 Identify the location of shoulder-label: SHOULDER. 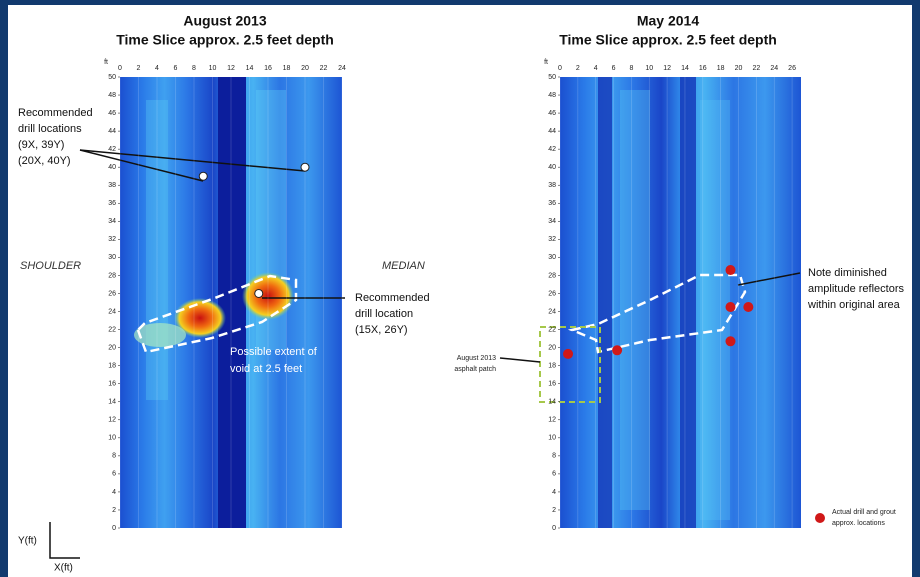
(50, 266).